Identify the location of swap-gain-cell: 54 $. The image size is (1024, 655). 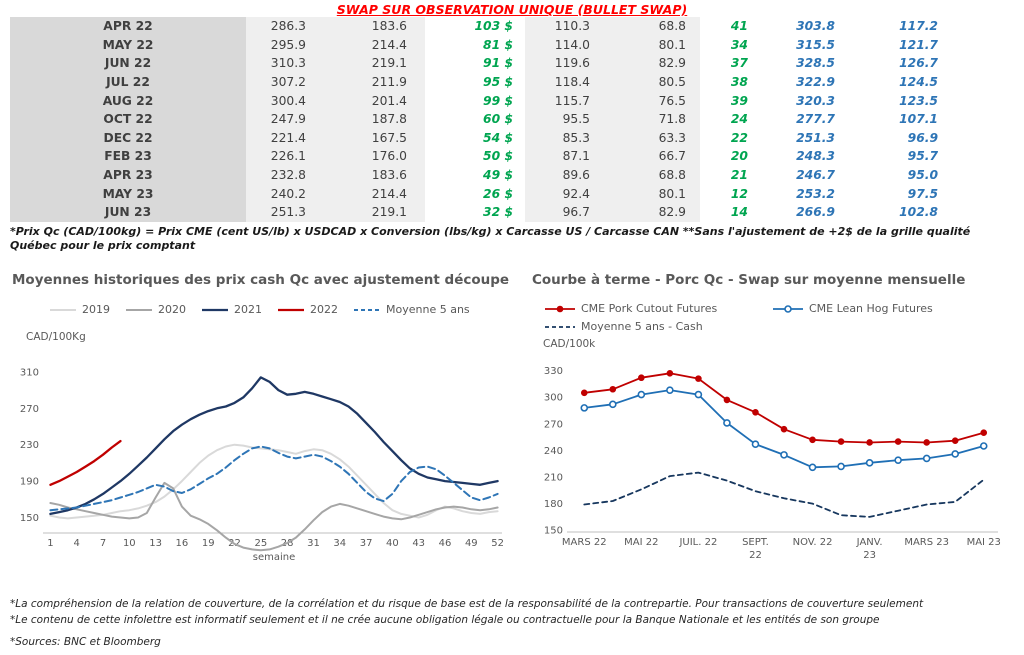
(498, 137).